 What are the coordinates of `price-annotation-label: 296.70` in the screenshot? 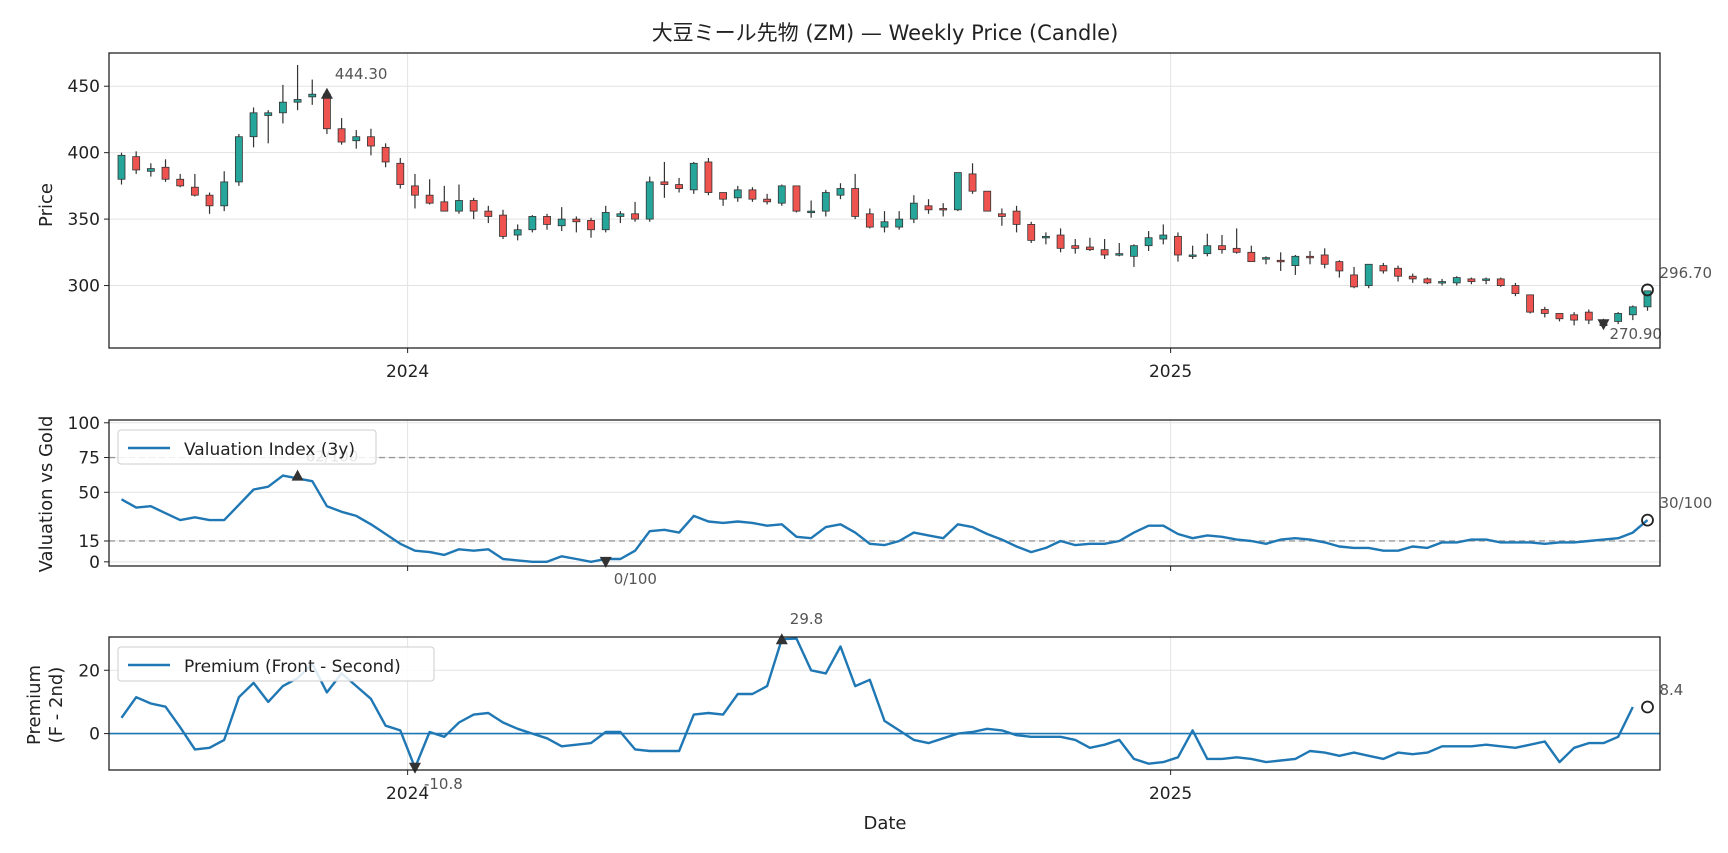 It's located at (1686, 273).